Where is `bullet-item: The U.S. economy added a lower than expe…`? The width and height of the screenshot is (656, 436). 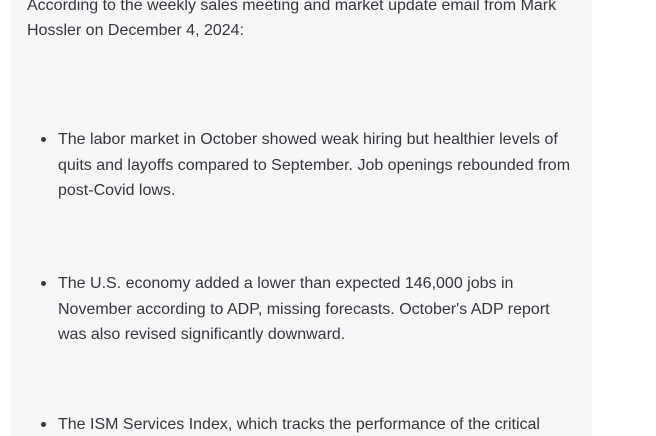
bullet-item: The U.S. economy added a lower than expe… is located at coordinates (309, 309).